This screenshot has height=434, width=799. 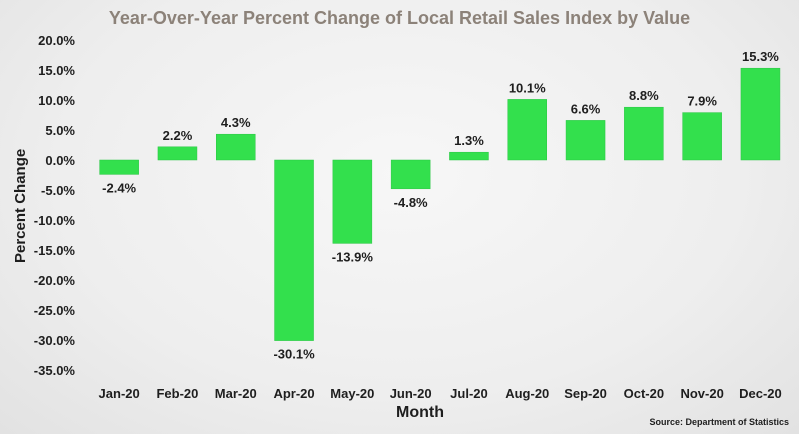 I want to click on y-tick-label: 0.0%, so click(x=60, y=160).